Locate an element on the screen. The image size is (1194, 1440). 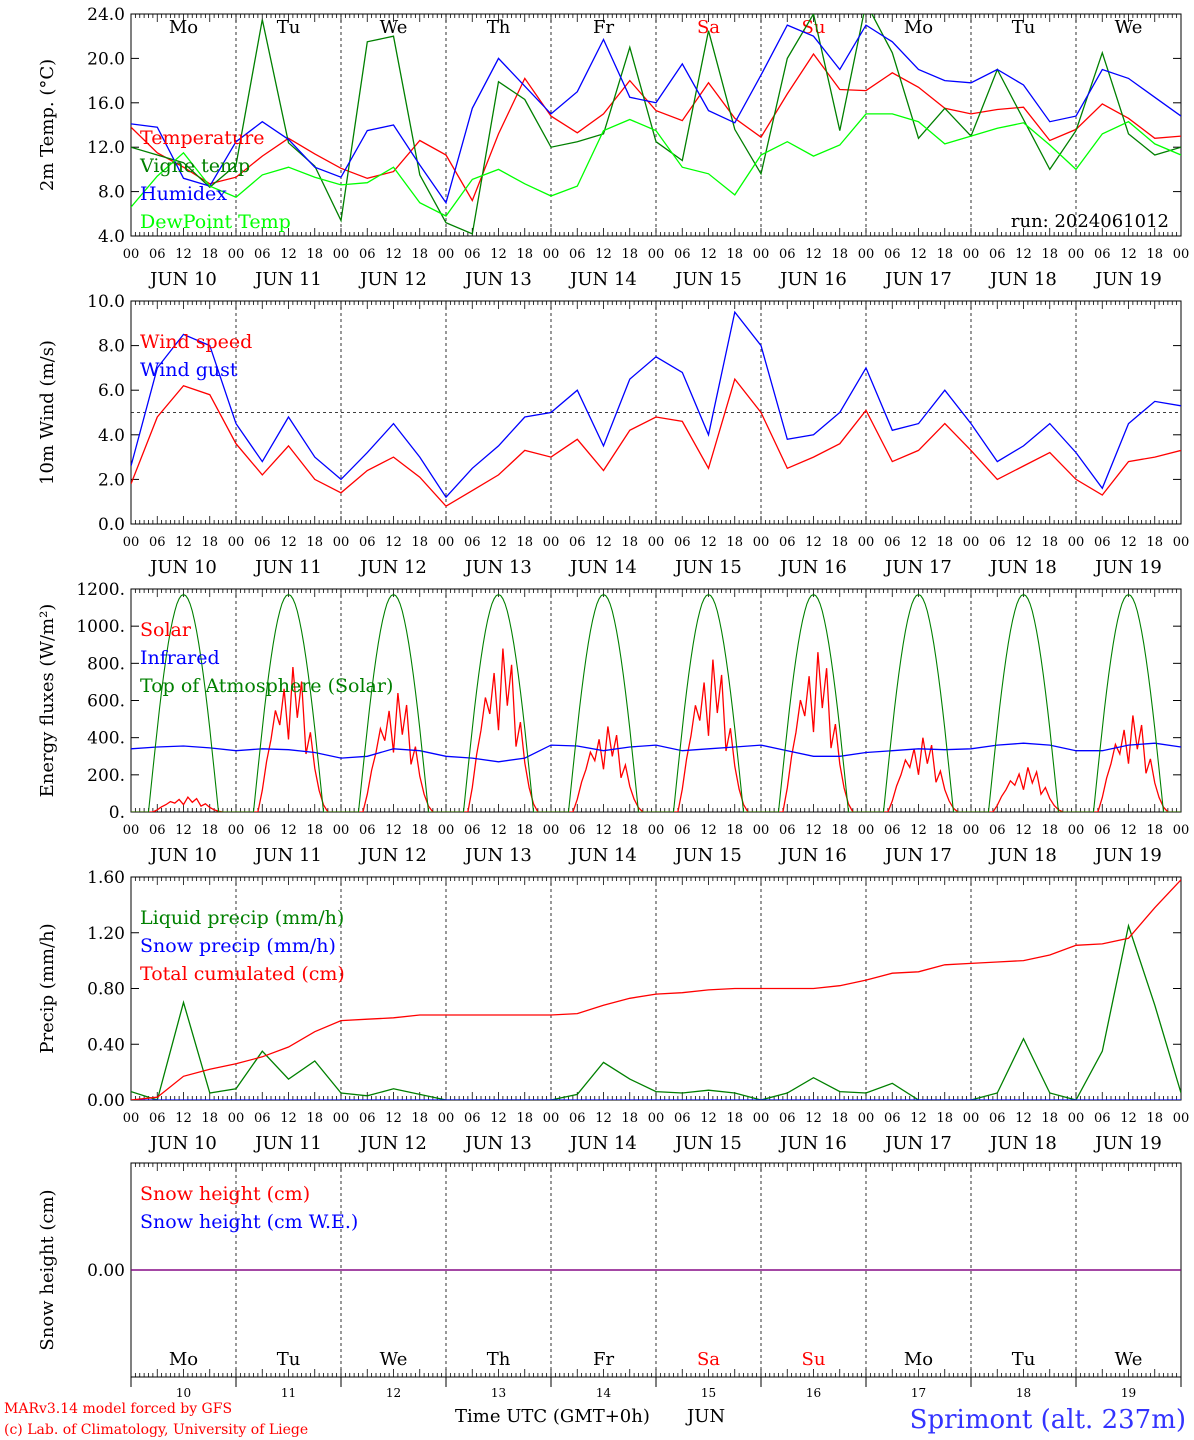
series-total-cumulated-cm is located at coordinates (656, 989).